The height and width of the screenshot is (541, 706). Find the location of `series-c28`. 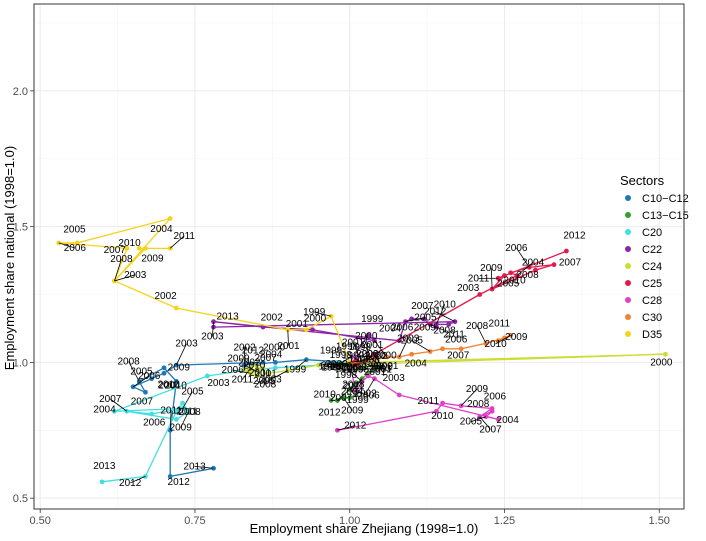

series-c28 is located at coordinates (417, 396).